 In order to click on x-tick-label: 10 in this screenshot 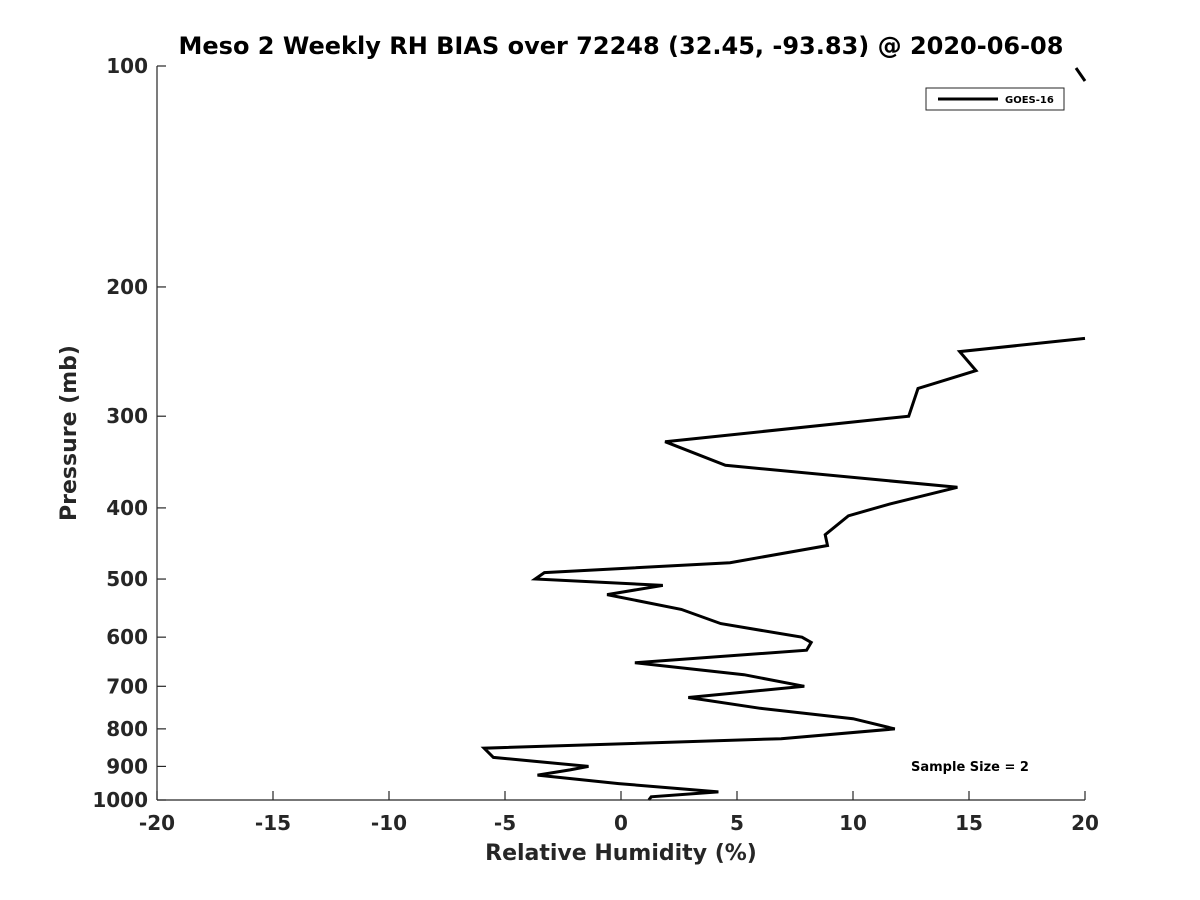, I will do `click(853, 823)`.